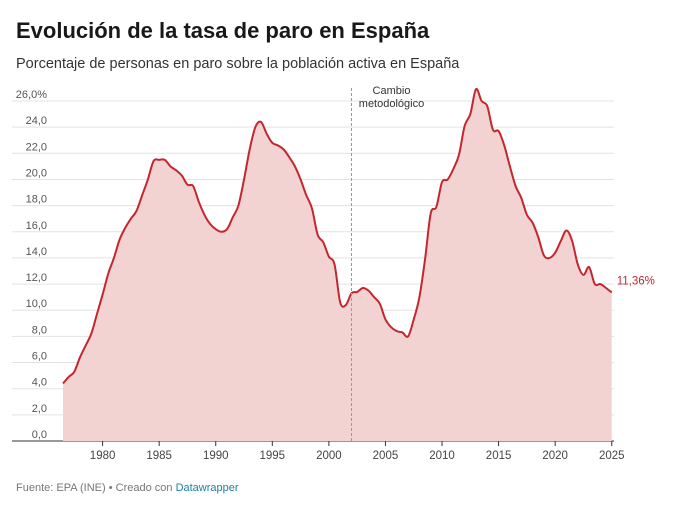  I want to click on methodology-annotation-line2: metodológico, so click(391, 104).